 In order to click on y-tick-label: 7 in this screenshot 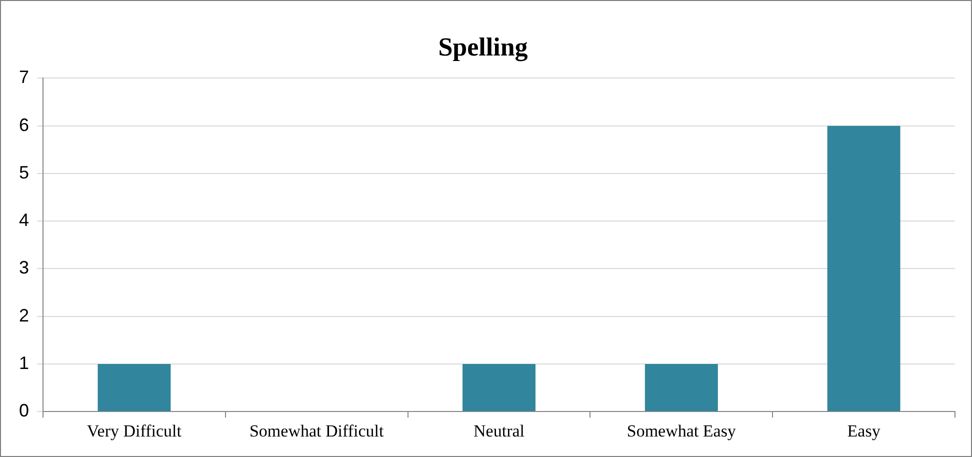, I will do `click(24, 77)`.